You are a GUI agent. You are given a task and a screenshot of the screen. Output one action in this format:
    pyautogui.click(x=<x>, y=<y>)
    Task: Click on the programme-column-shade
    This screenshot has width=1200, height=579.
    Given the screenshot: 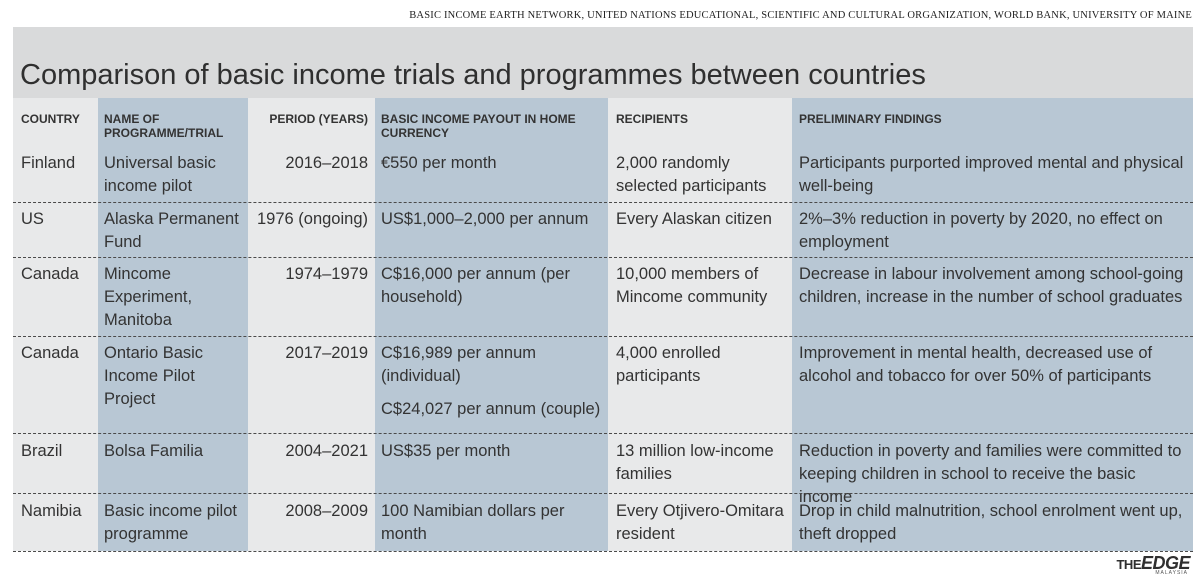 What is the action you would take?
    pyautogui.click(x=173, y=324)
    